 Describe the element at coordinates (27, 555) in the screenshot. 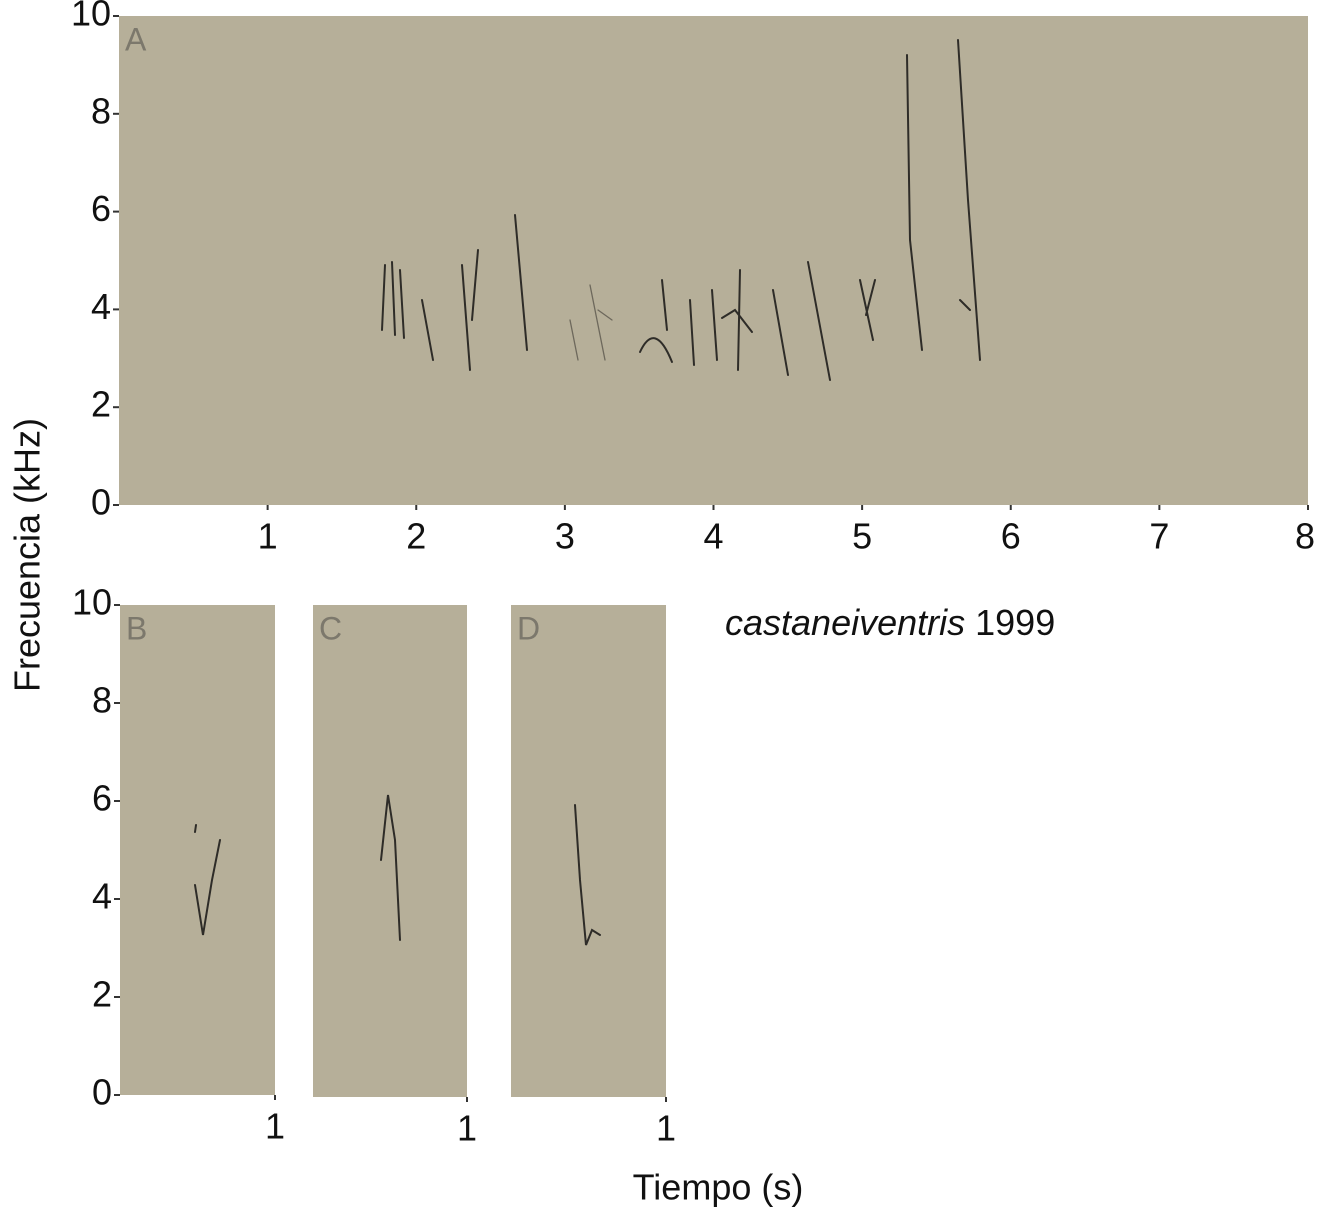

I see `y-axis-label: Frecuencia (kHz)` at that location.